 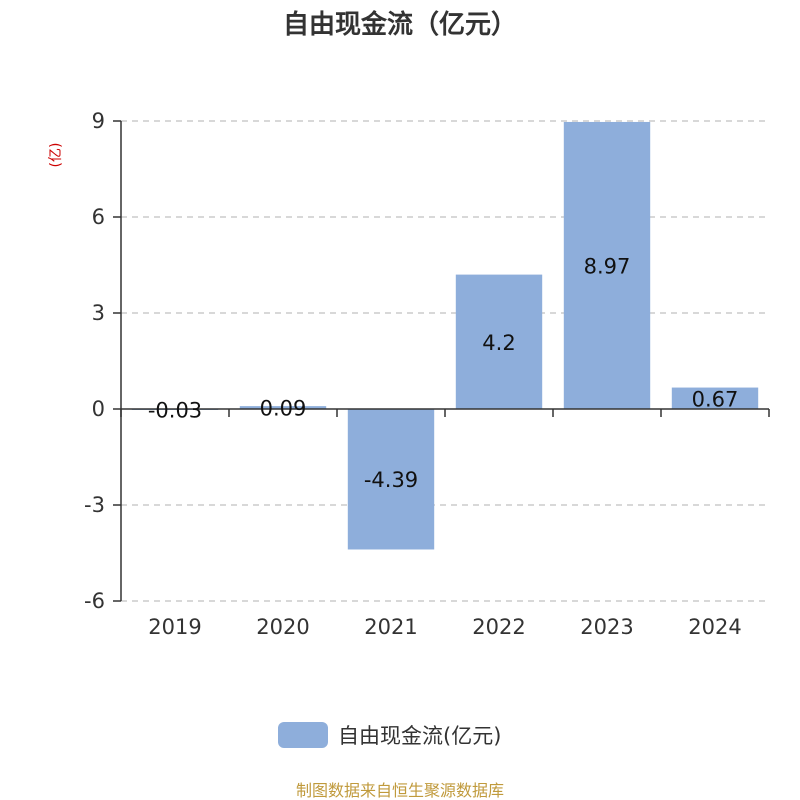 I want to click on data-label-2021: -4.39, so click(x=391, y=480).